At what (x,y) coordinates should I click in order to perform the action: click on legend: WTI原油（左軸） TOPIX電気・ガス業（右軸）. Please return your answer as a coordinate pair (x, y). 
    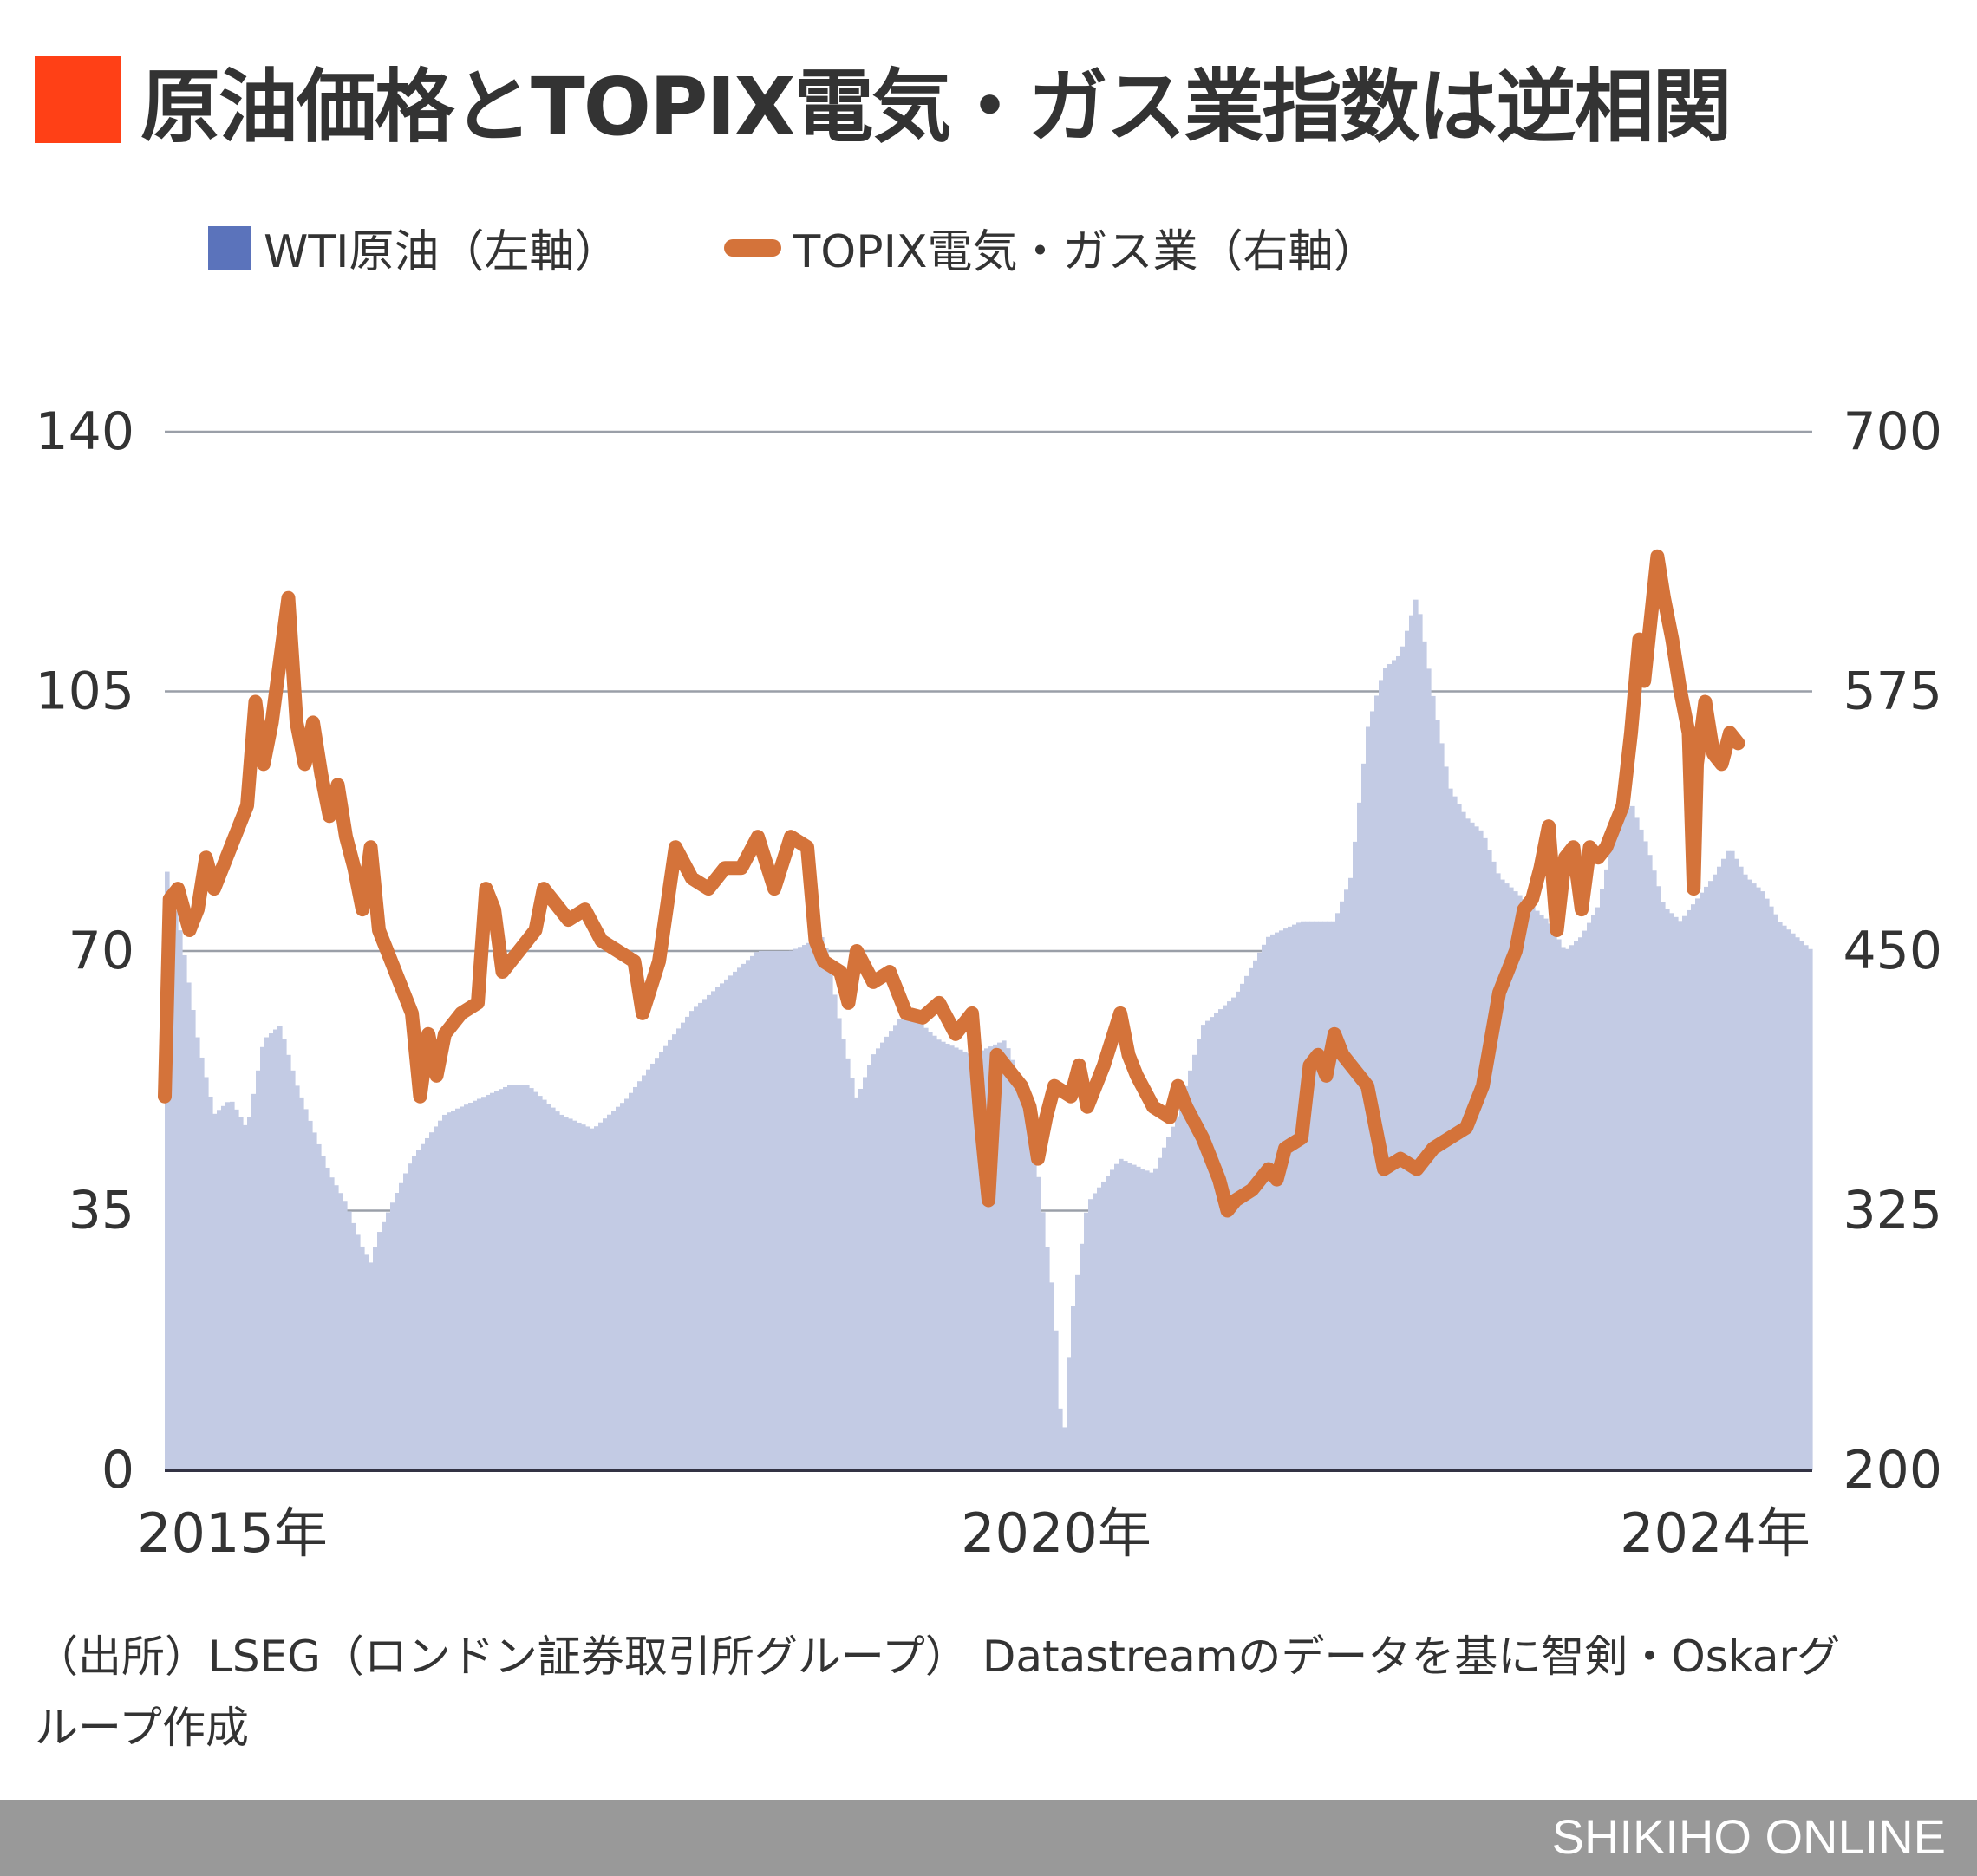
    Looking at the image, I should click on (793, 248).